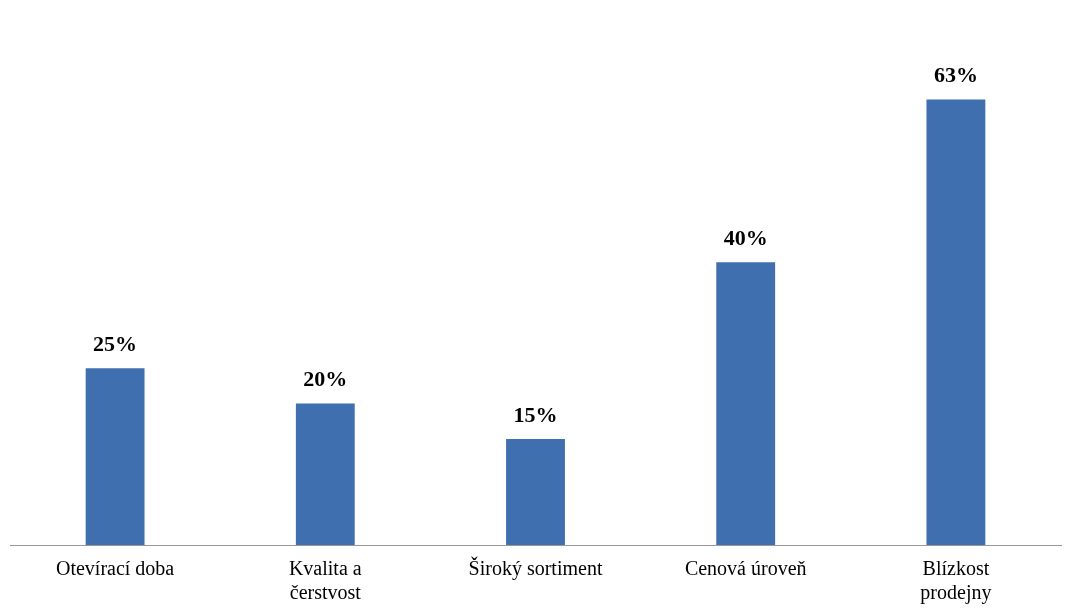 The height and width of the screenshot is (613, 1071). I want to click on data-label: 63%, so click(955, 75).